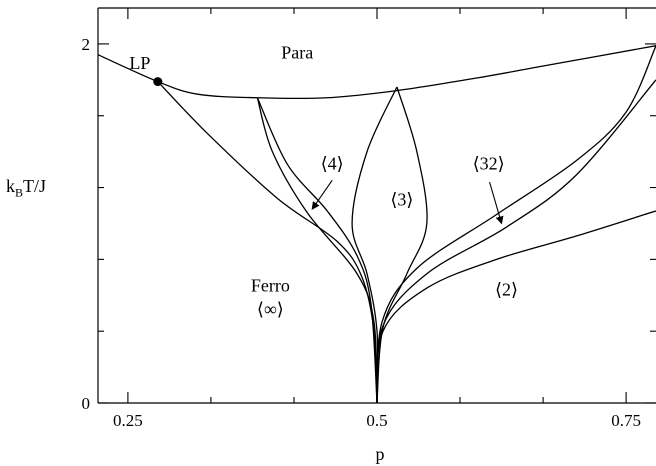 This screenshot has height=466, width=656. What do you see at coordinates (139, 63) in the screenshot?
I see `phase-region-label: LP` at bounding box center [139, 63].